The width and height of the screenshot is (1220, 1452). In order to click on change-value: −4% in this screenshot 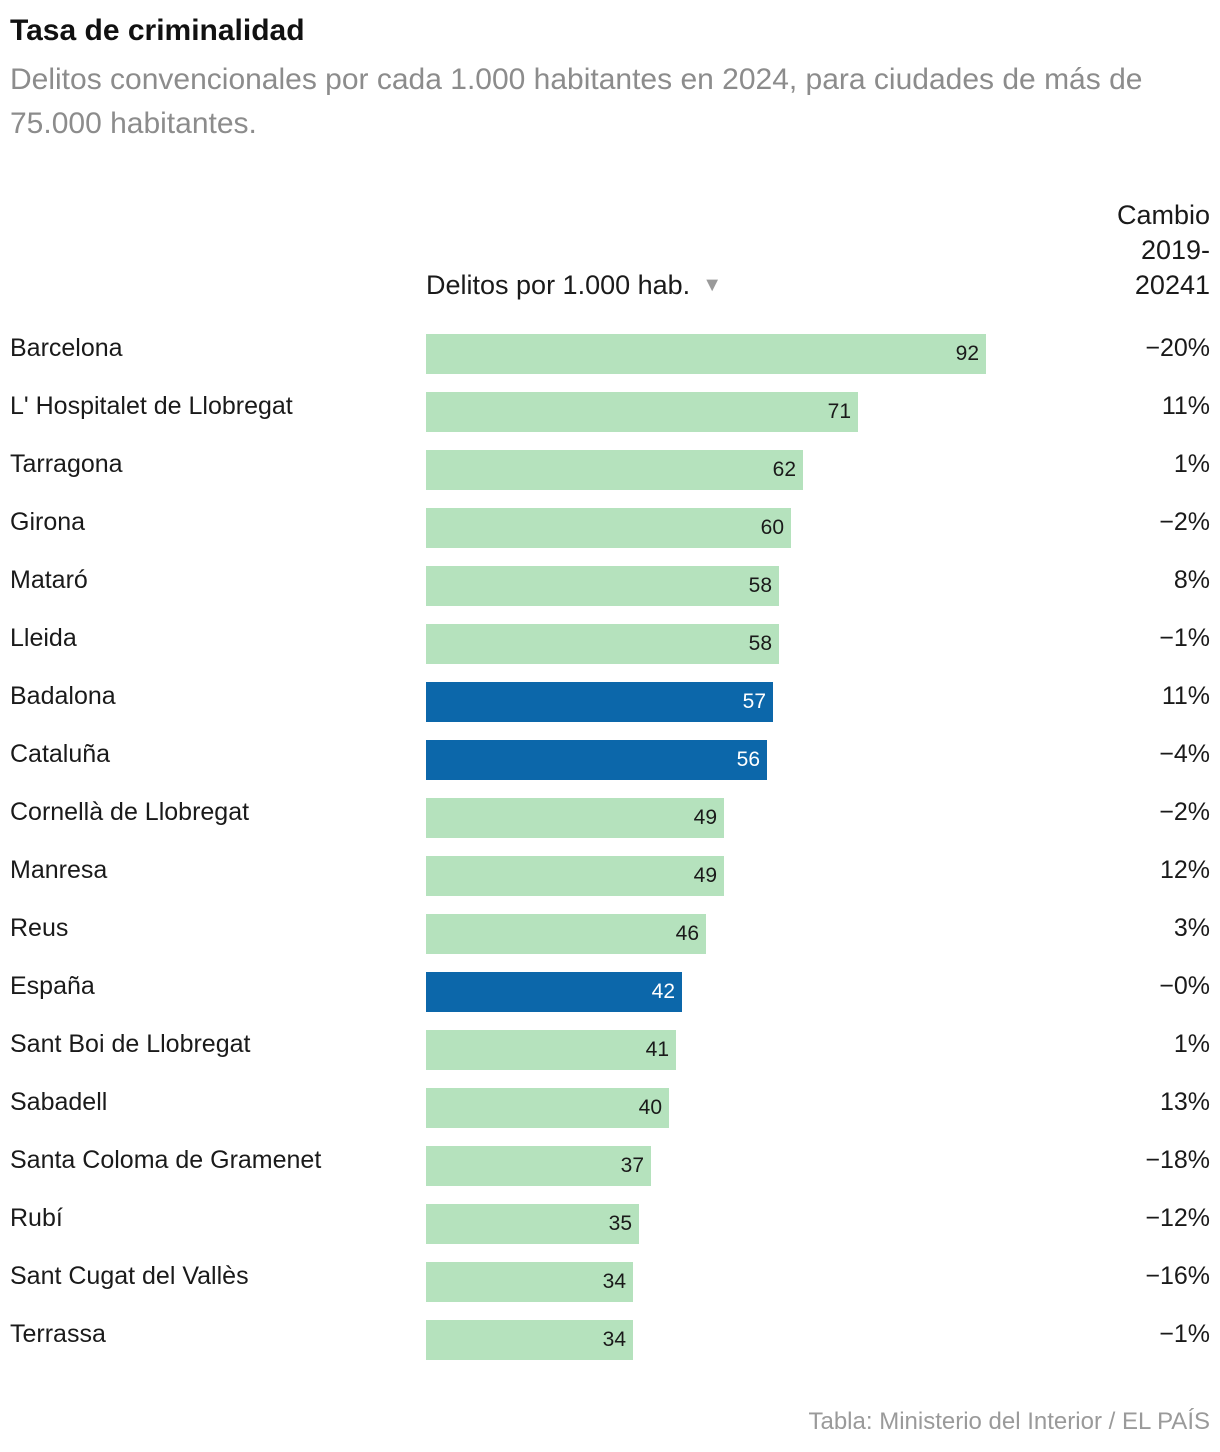, I will do `click(1184, 754)`.